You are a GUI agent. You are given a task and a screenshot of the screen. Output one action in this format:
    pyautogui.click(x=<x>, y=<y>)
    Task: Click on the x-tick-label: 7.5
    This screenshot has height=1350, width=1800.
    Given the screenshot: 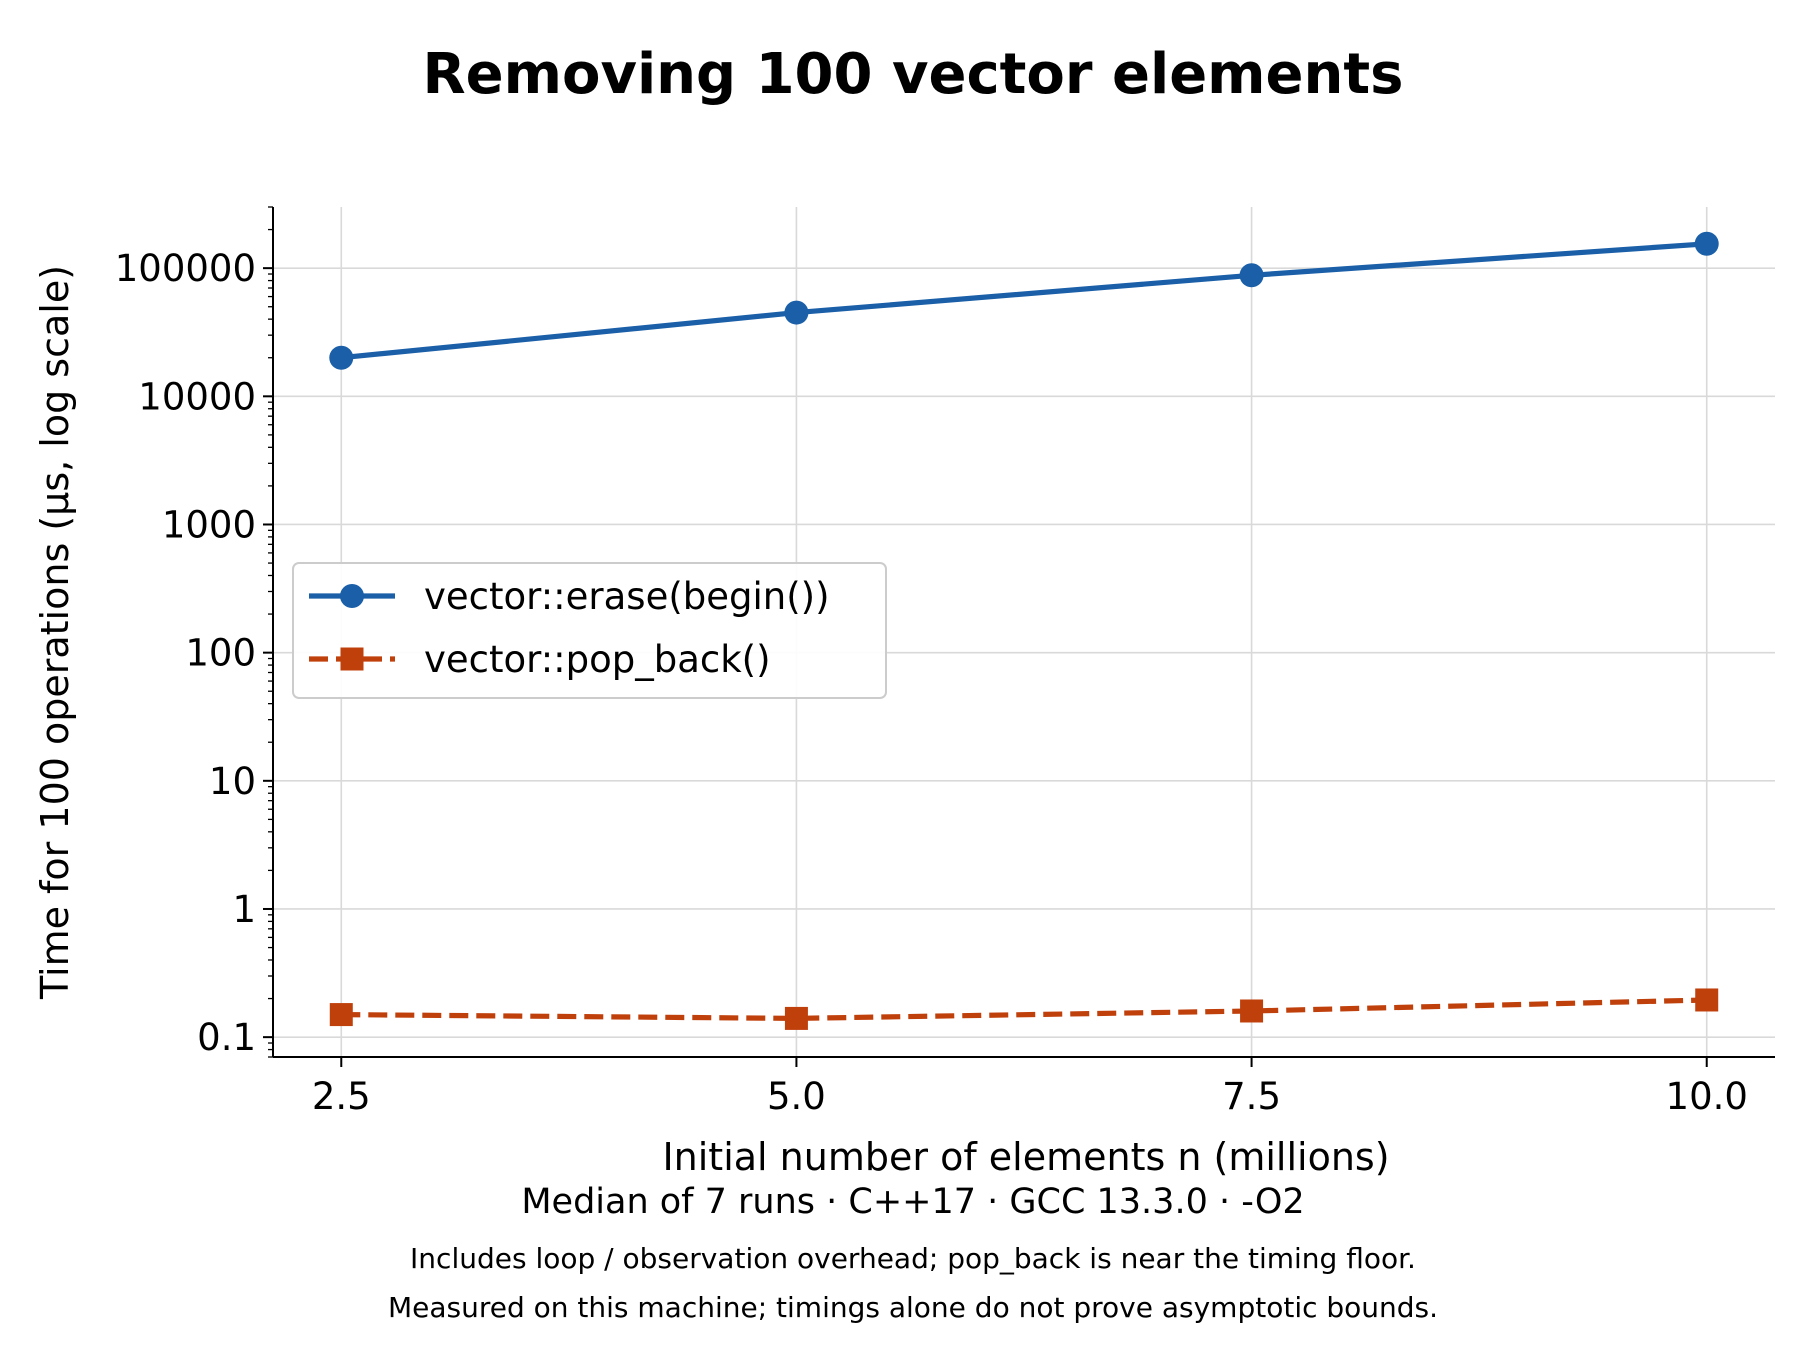 What is the action you would take?
    pyautogui.click(x=1251, y=1096)
    